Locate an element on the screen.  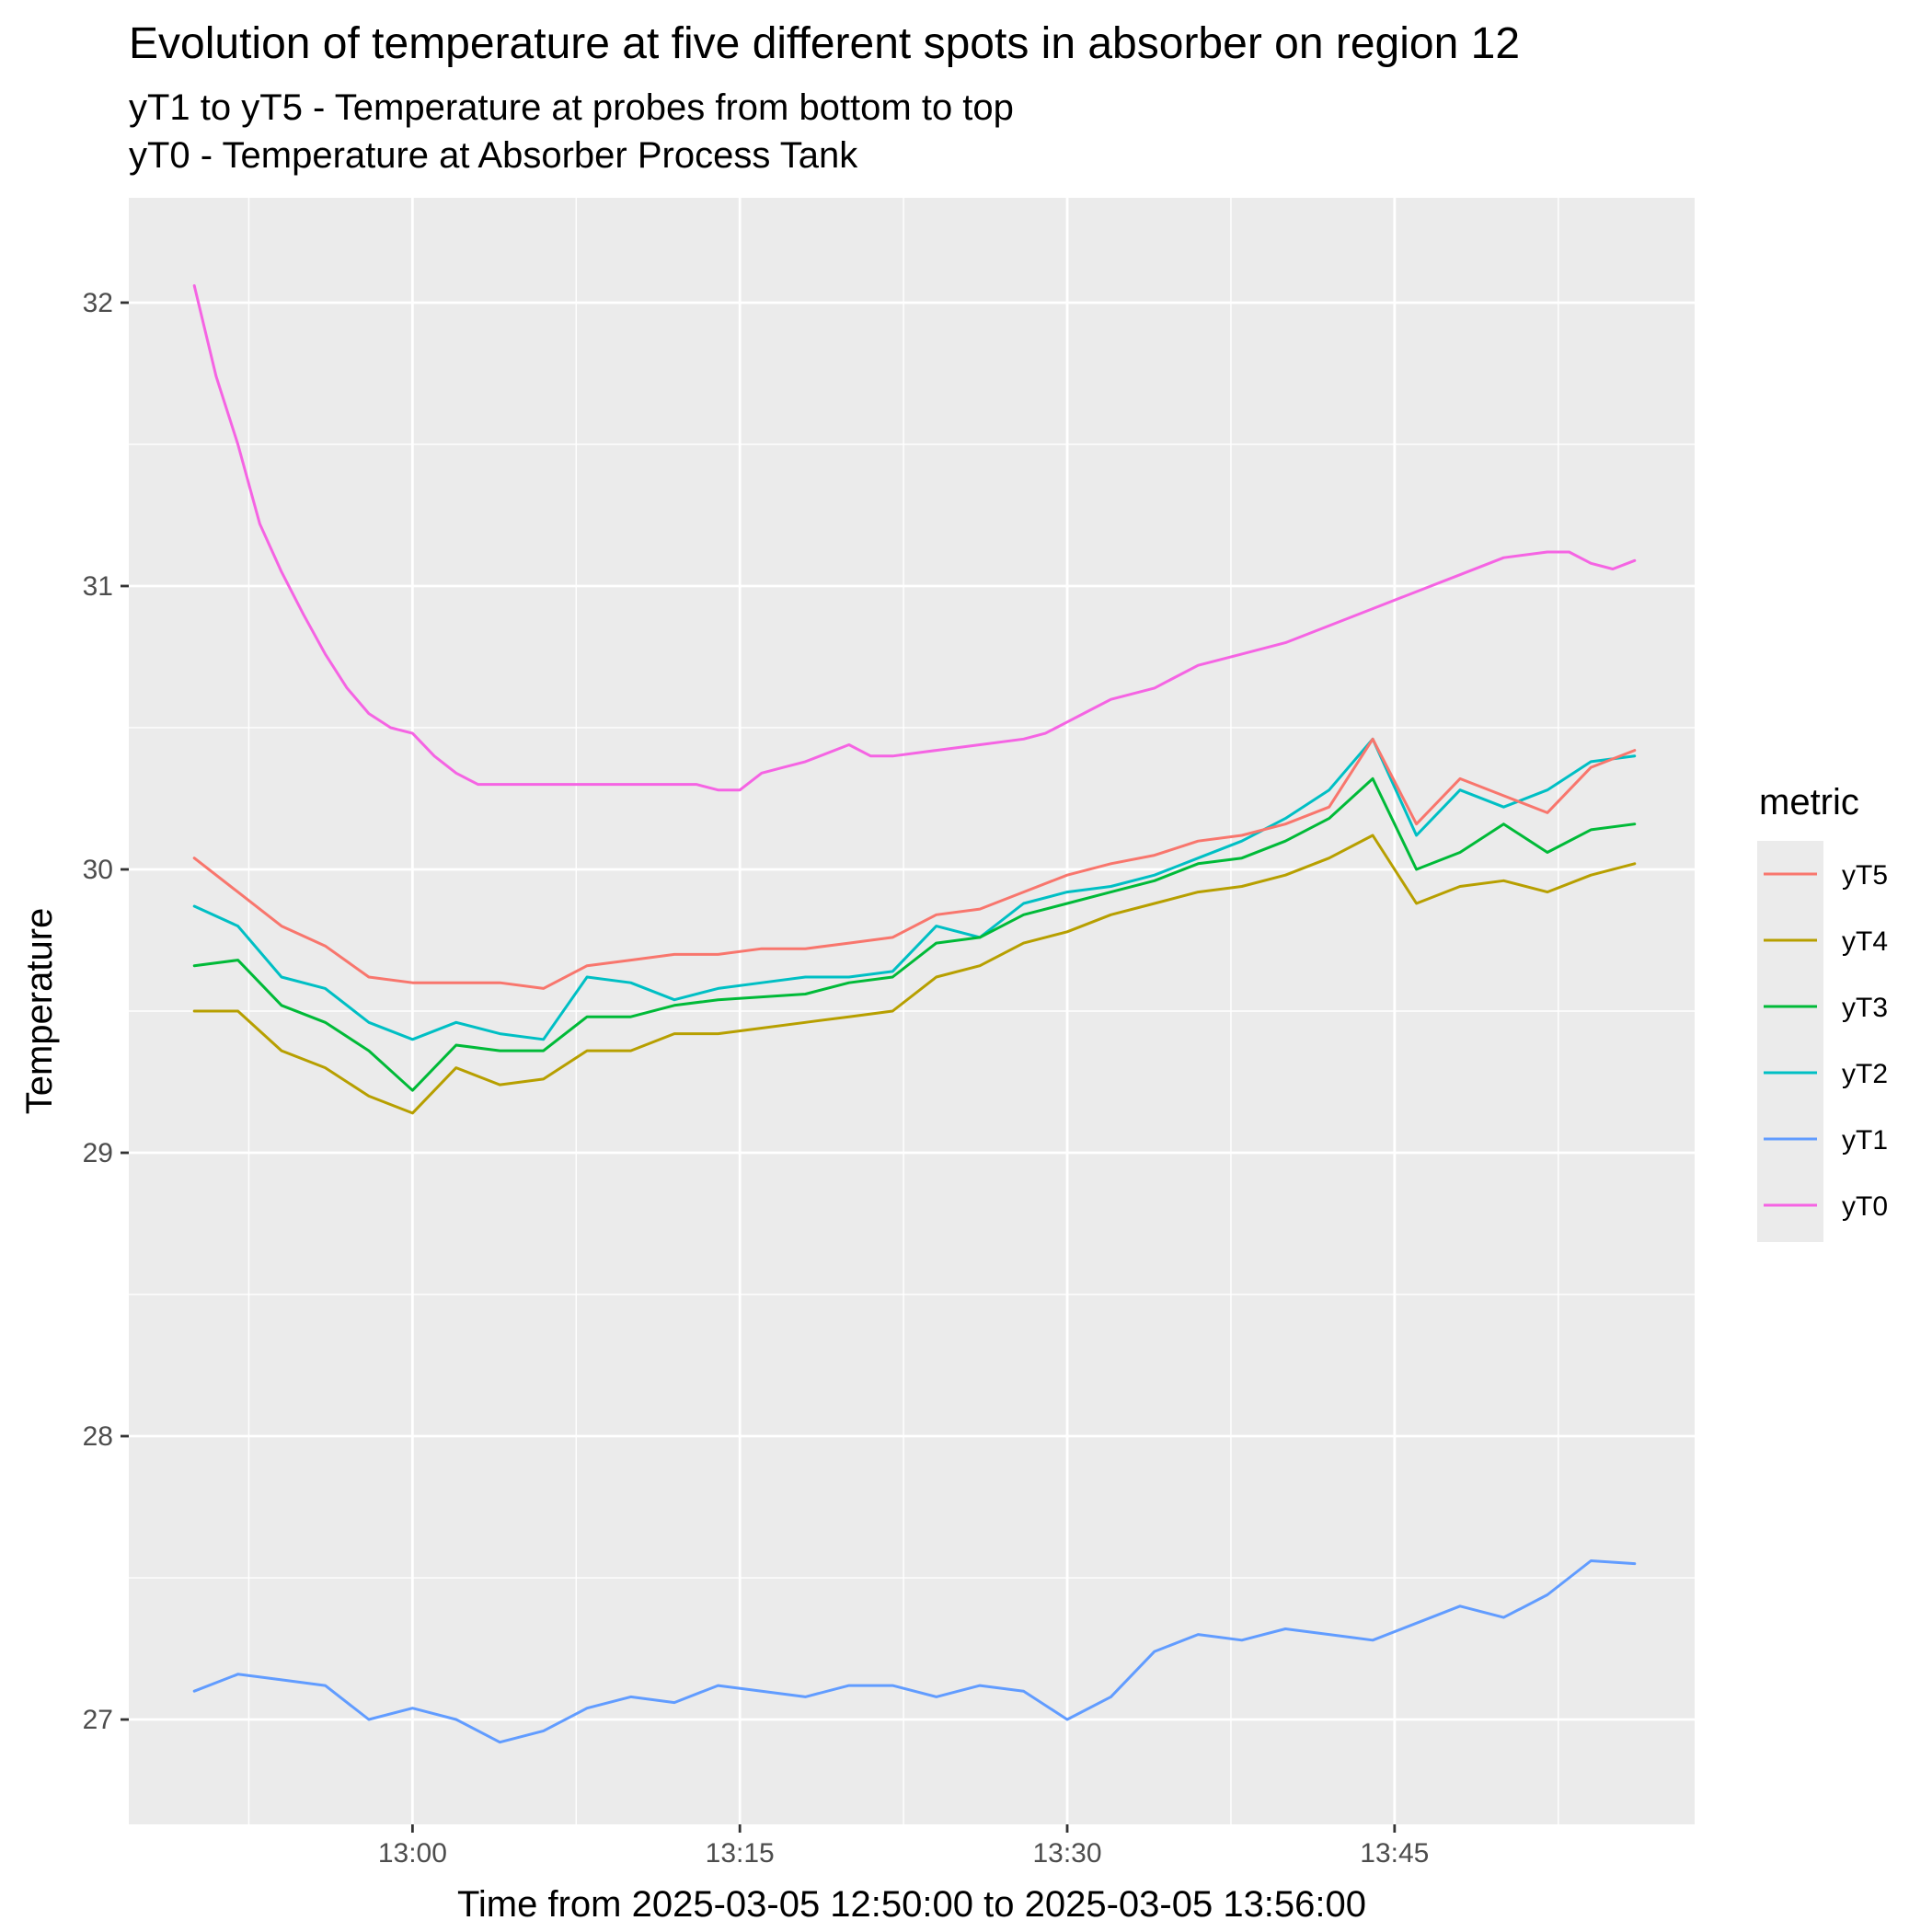
legend-label-yt0: yT0 is located at coordinates (1865, 1206).